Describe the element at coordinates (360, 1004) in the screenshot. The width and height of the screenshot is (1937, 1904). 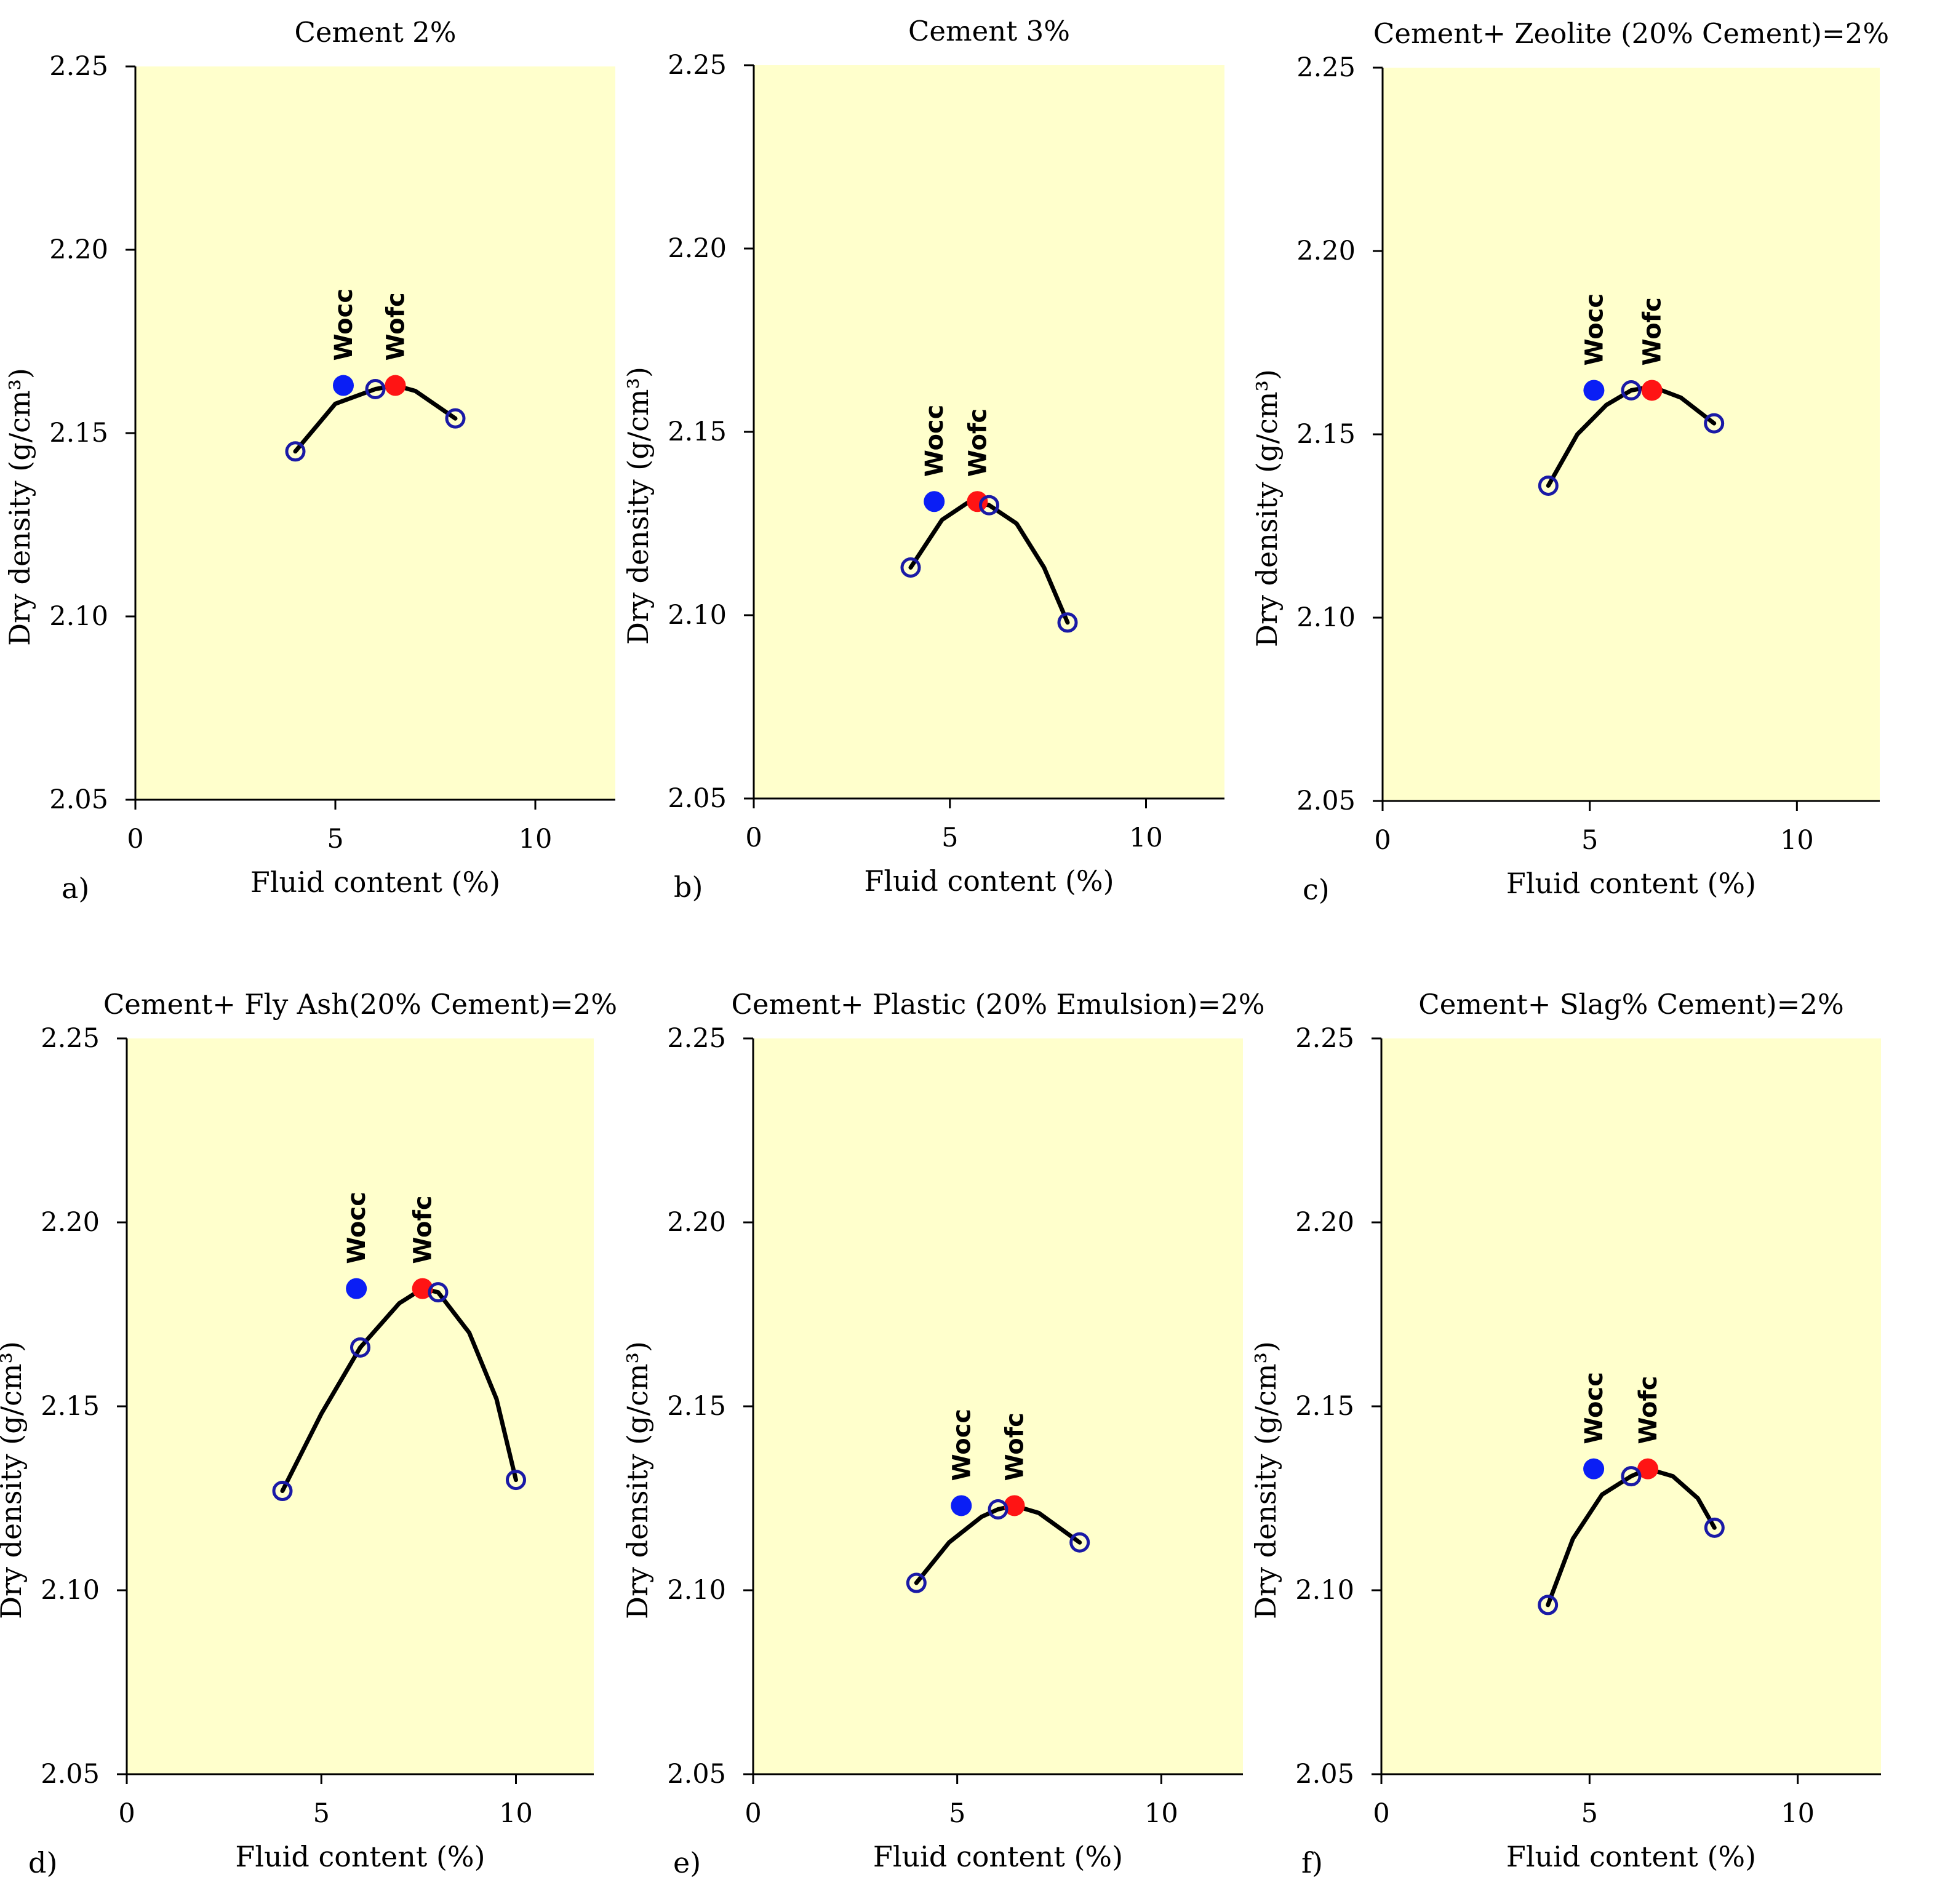
I see `chart-title: Cement+ Fly Ash(20% Cement)=2%` at that location.